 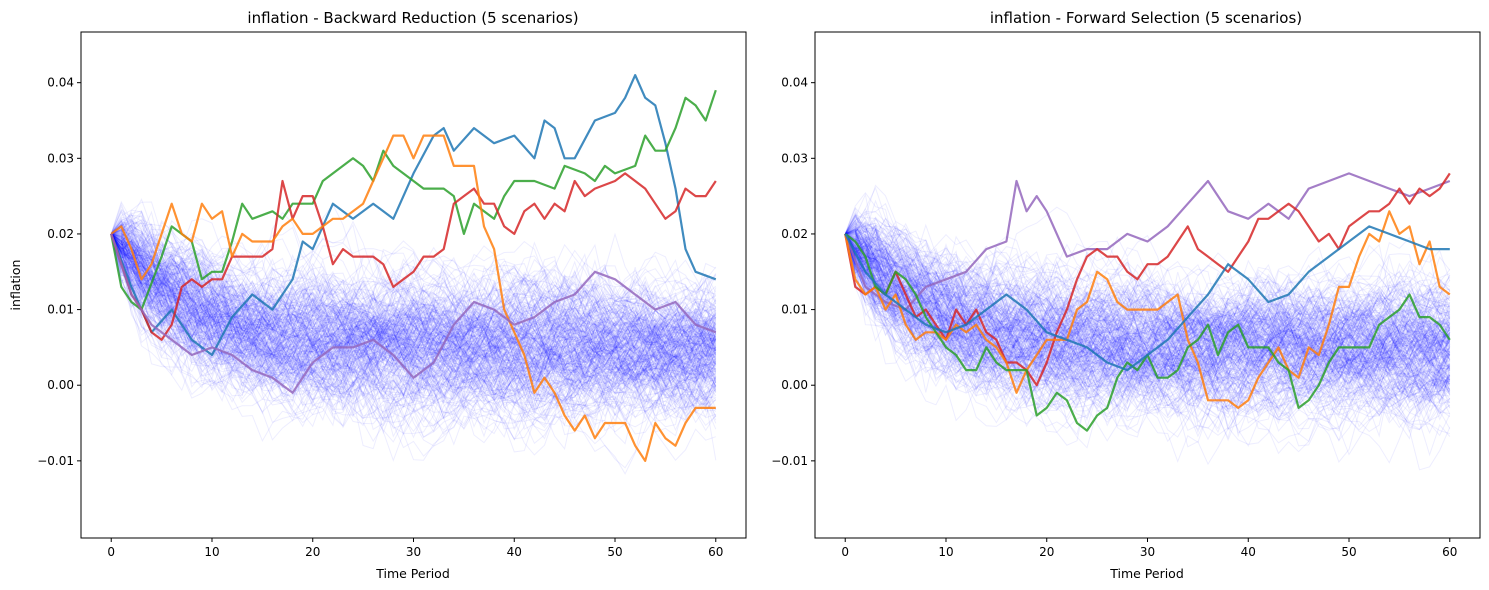 What do you see at coordinates (514, 552) in the screenshot?
I see `x-tick-label: 40` at bounding box center [514, 552].